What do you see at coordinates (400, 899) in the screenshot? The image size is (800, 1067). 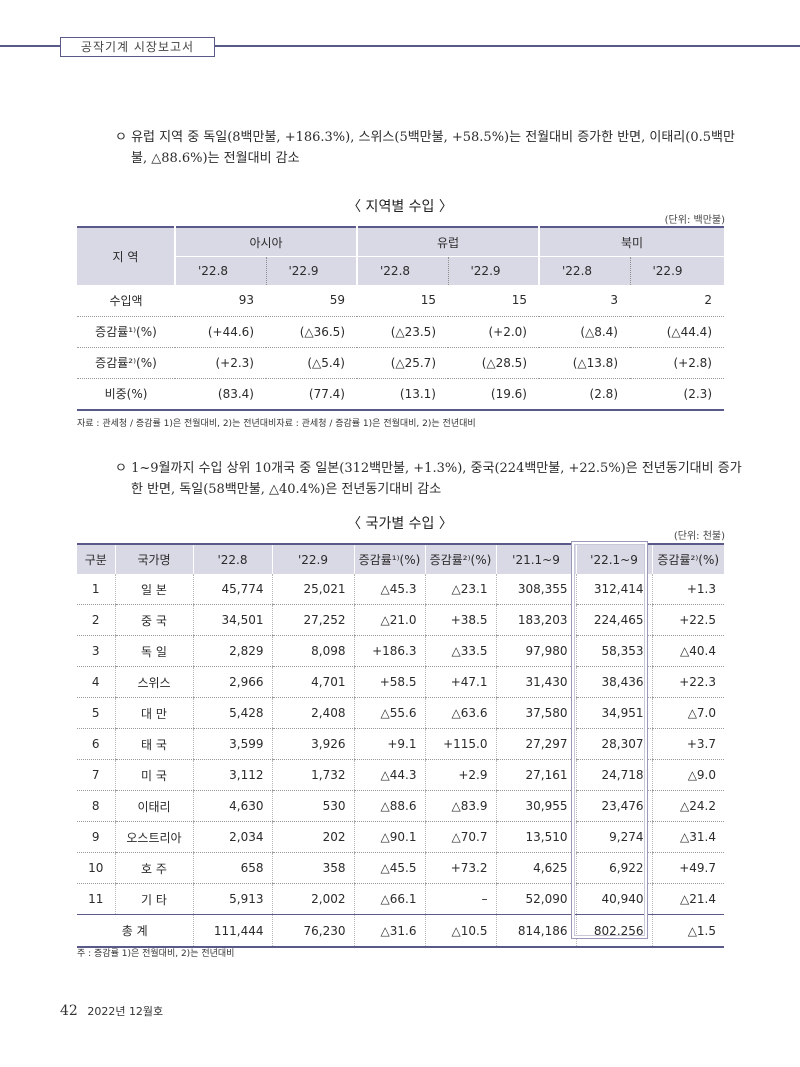 I see `table-row: 11 기 타 5,913 2,002 △66.1–52,090 40,940 △21.4` at bounding box center [400, 899].